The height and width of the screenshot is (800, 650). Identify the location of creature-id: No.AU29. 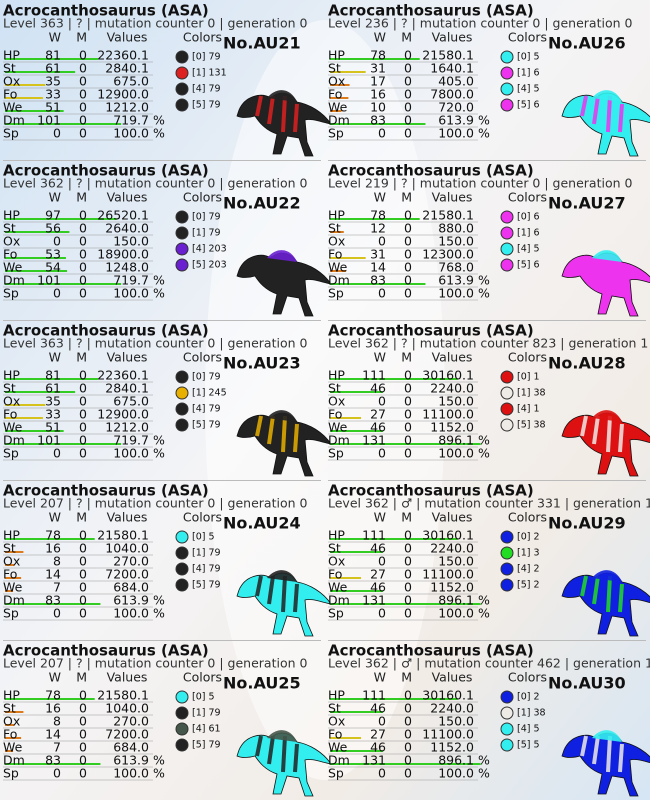
(587, 523).